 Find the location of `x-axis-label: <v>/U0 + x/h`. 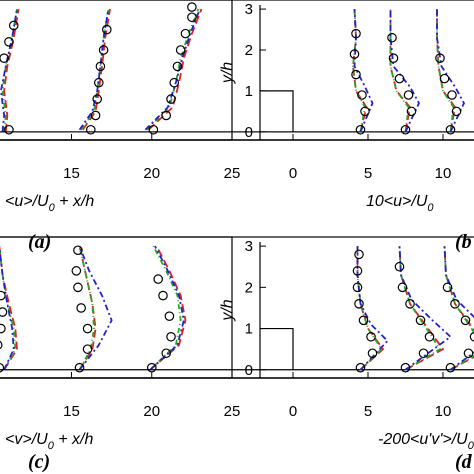

x-axis-label: <v>/U0 + x/h is located at coordinates (49, 441).